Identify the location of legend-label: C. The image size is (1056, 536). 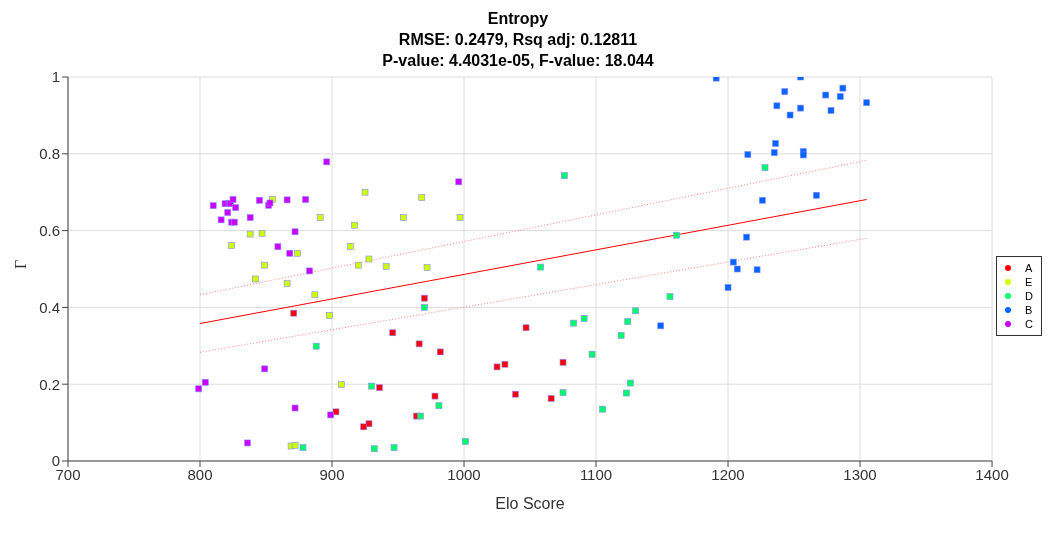
(1029, 324).